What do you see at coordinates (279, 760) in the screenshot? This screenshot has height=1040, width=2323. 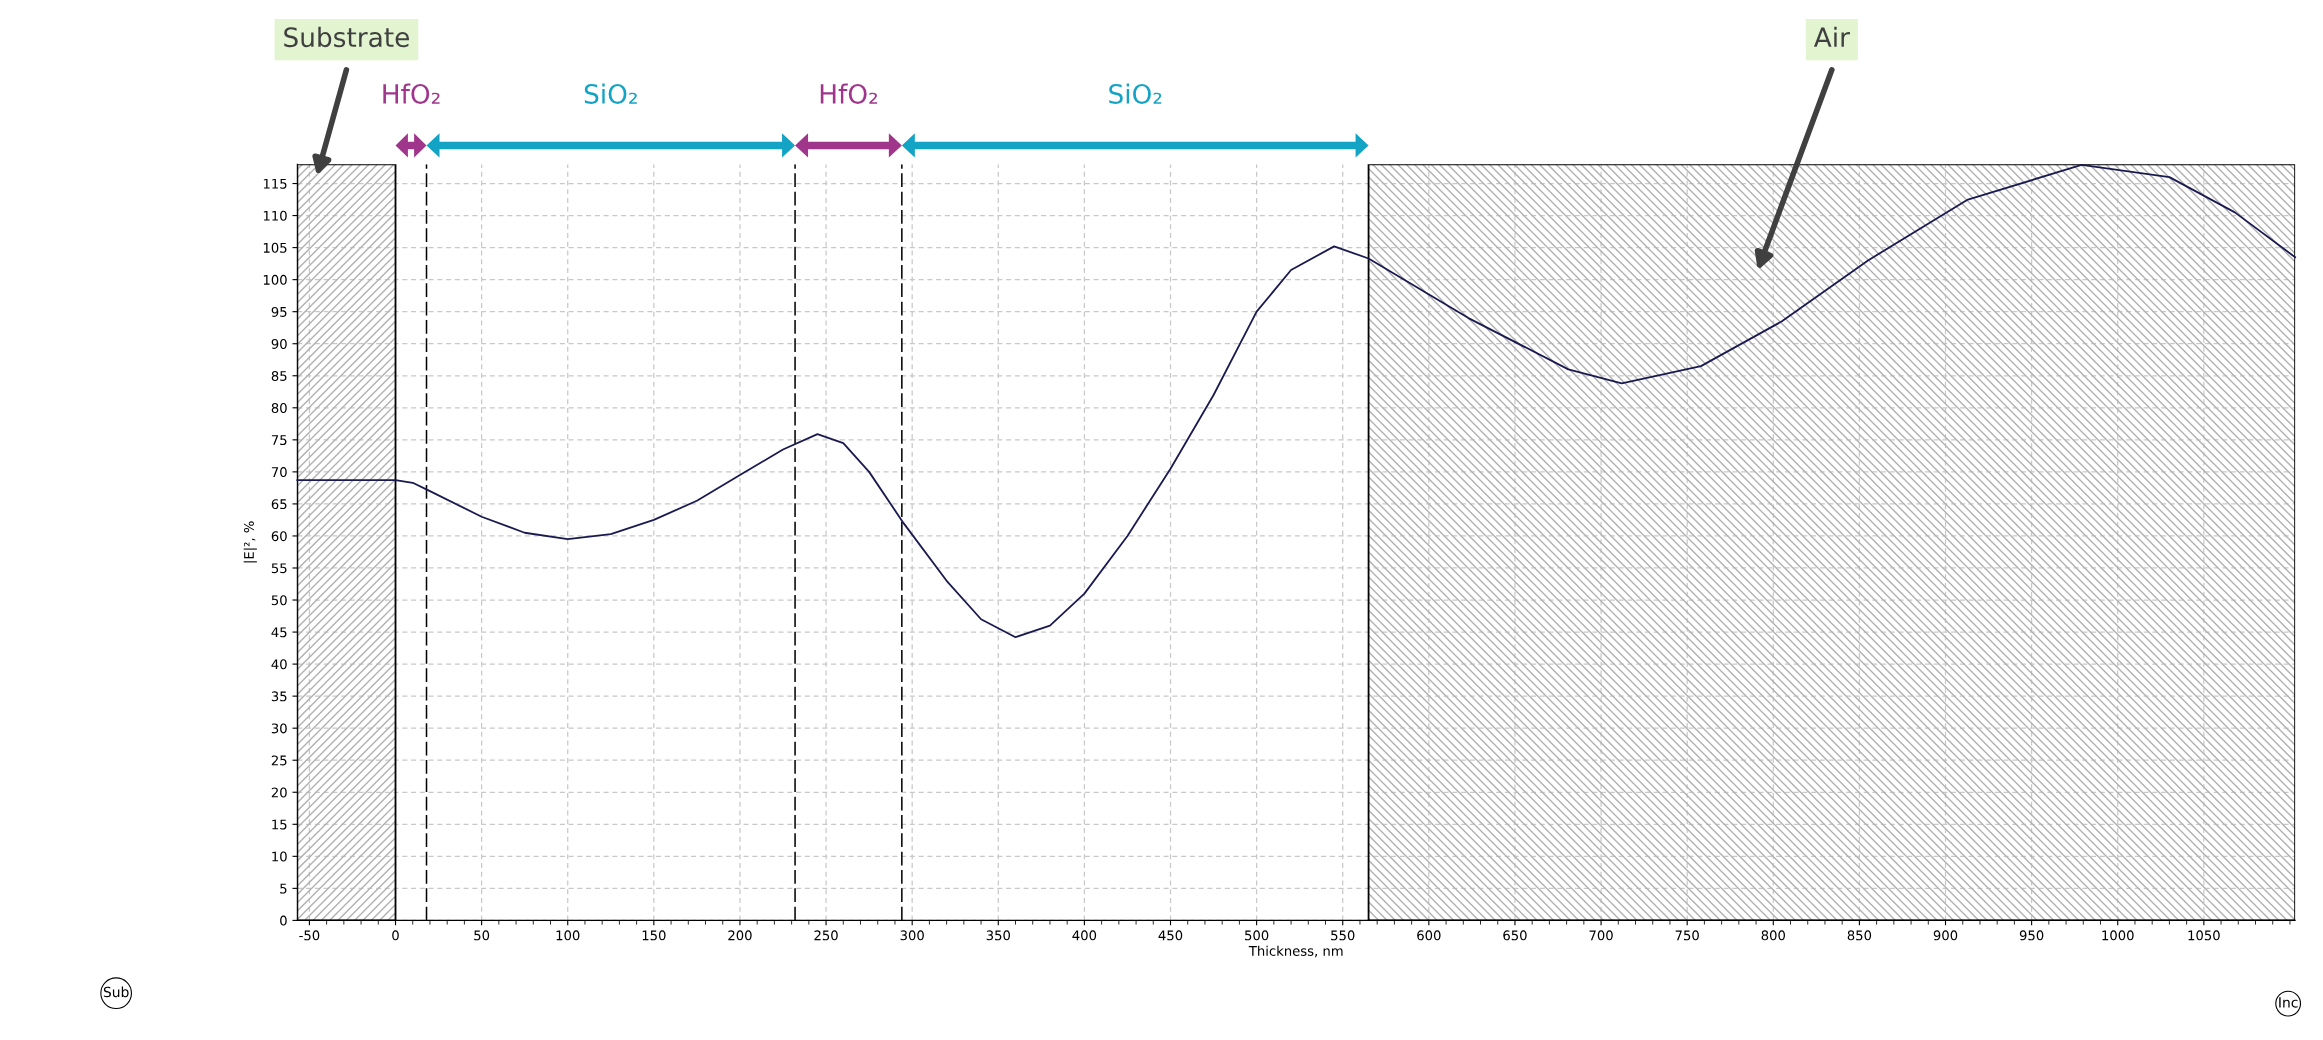 I see `y-tick-label: 25` at bounding box center [279, 760].